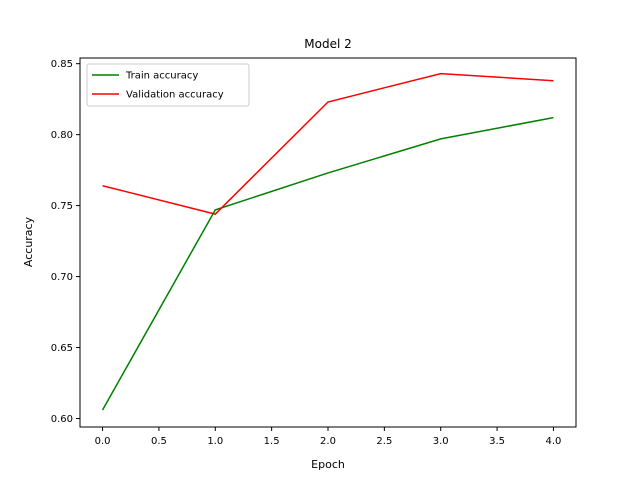 The image size is (640, 480). I want to click on legend-label: Train accuracy, so click(161, 76).